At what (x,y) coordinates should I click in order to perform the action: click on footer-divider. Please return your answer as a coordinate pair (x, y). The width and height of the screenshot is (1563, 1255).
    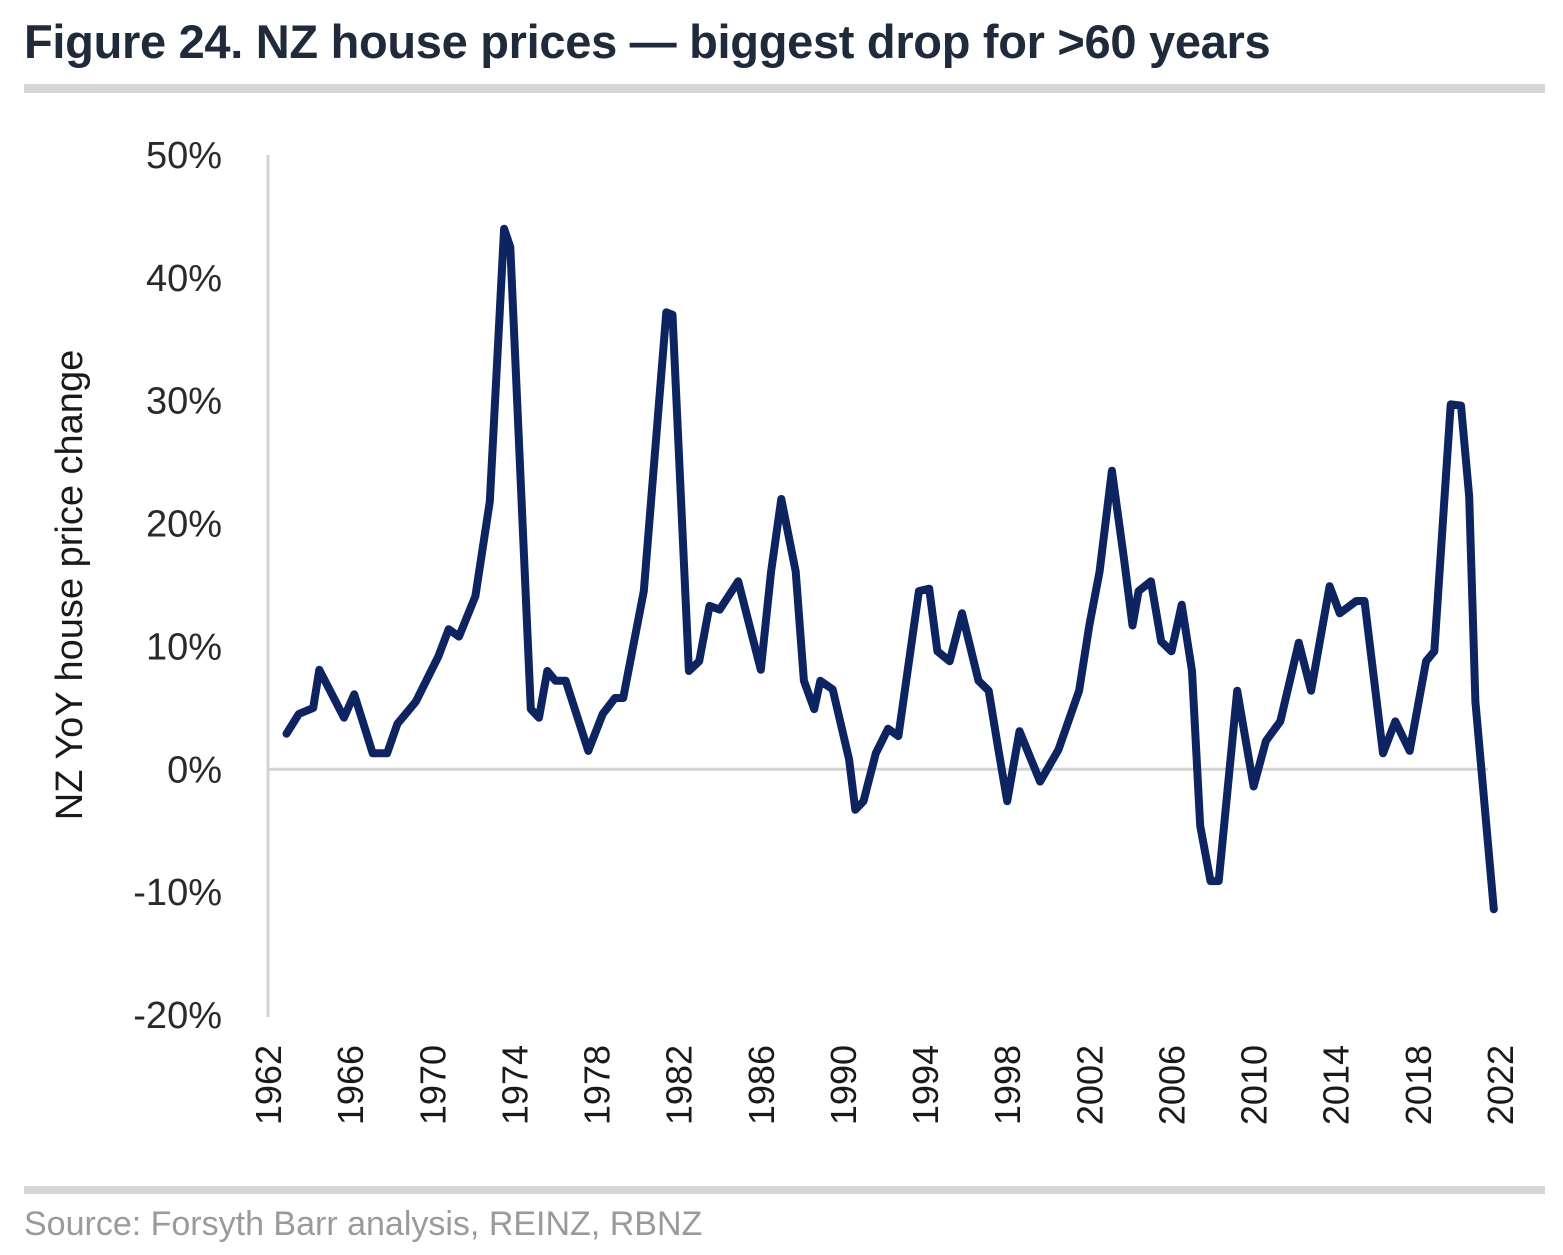
    Looking at the image, I should click on (784, 1190).